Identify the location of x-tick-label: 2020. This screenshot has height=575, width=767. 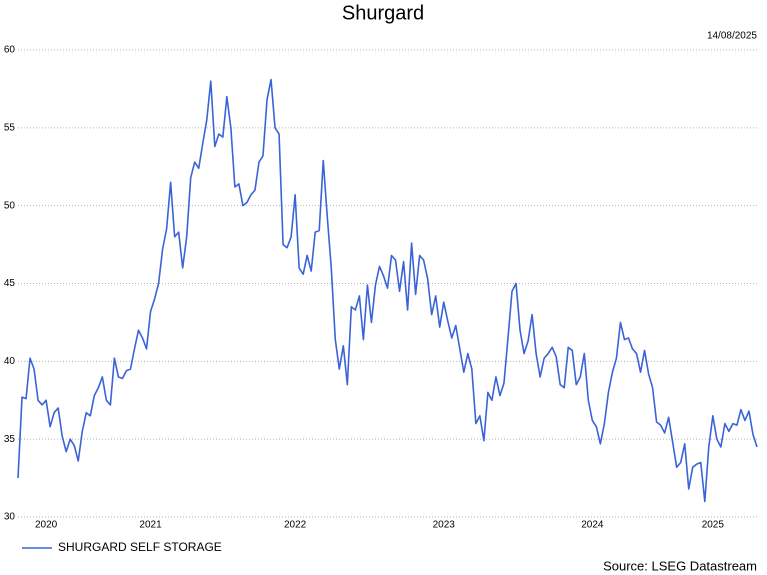
(46, 525).